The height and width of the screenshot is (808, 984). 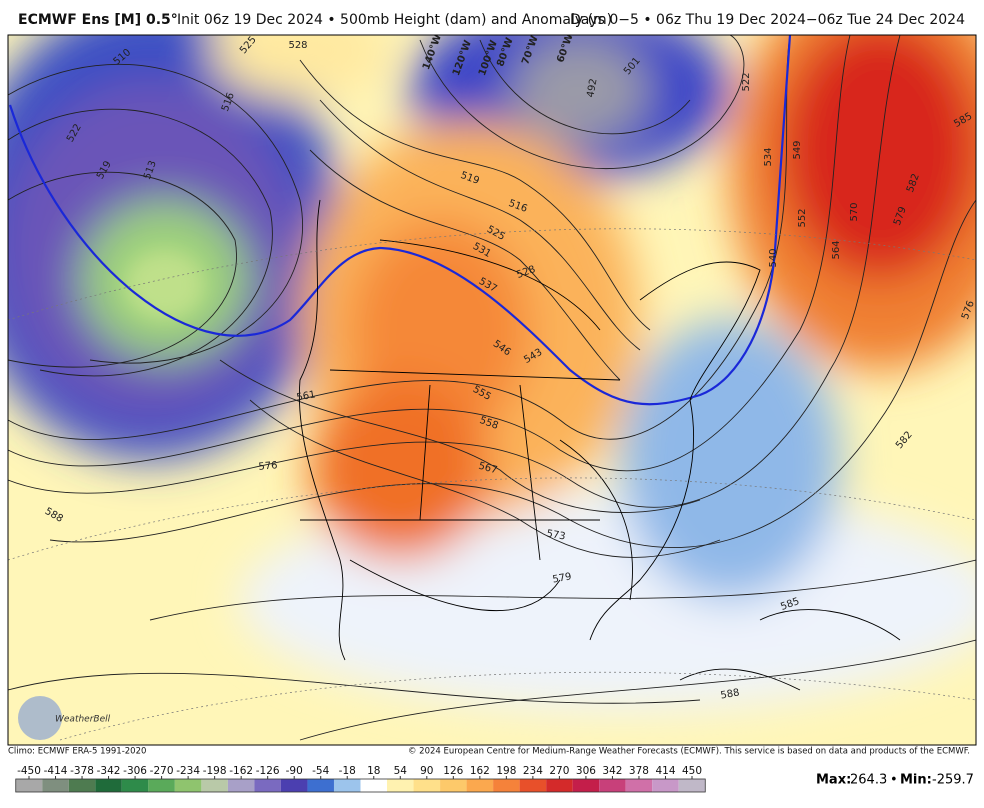 What do you see at coordinates (294, 771) in the screenshot?
I see `colorbar-tick-label: -90` at bounding box center [294, 771].